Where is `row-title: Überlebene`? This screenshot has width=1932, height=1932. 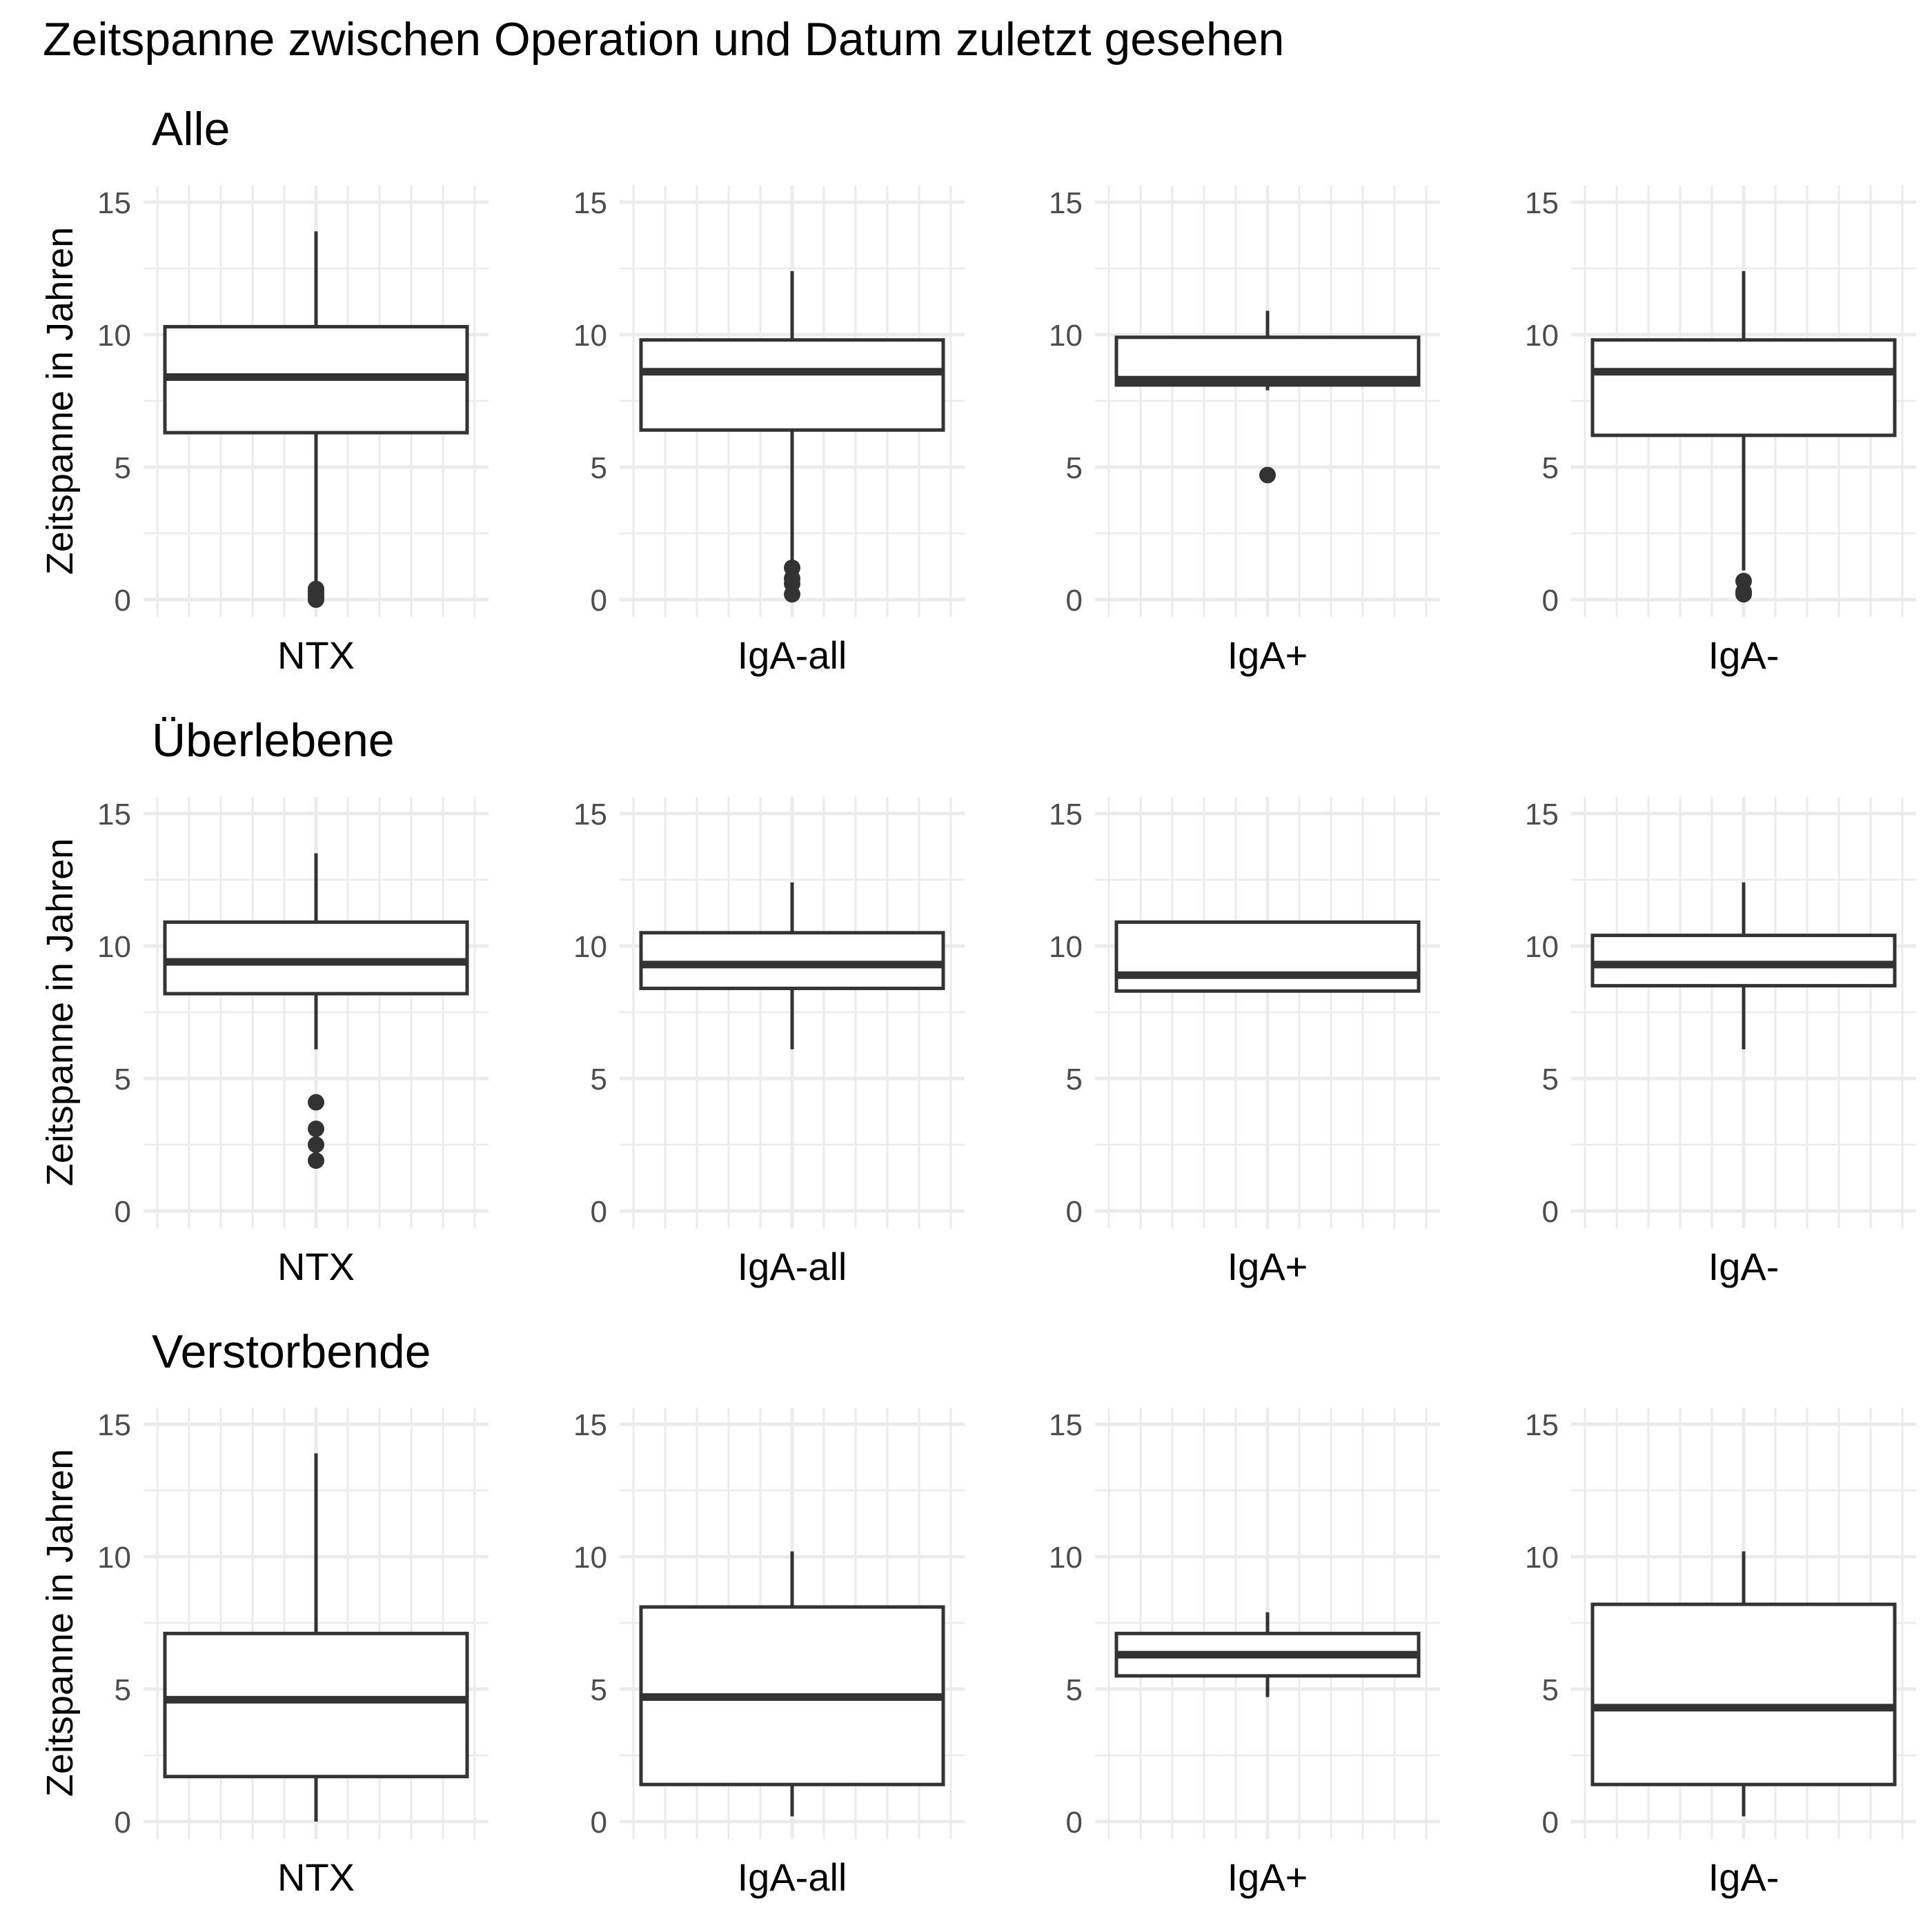 row-title: Überlebene is located at coordinates (273, 740).